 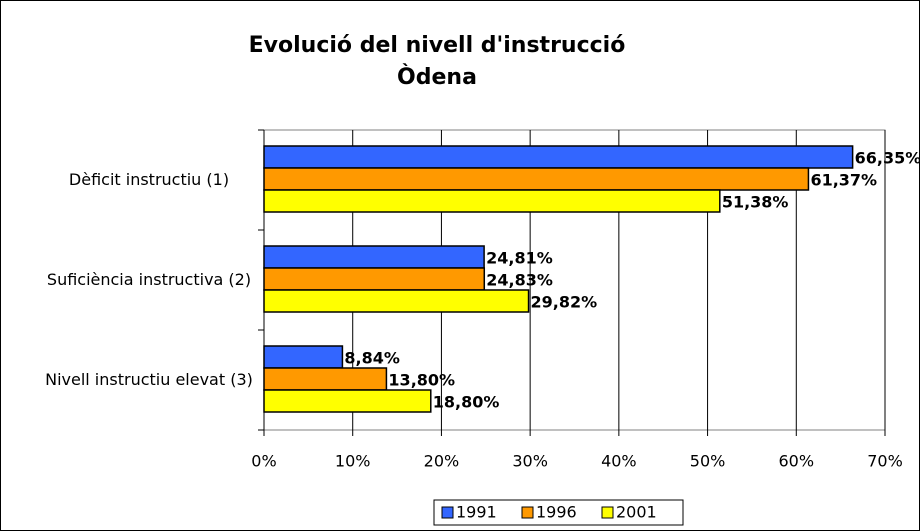 I want to click on data-label: 8,84%, so click(x=372, y=358).